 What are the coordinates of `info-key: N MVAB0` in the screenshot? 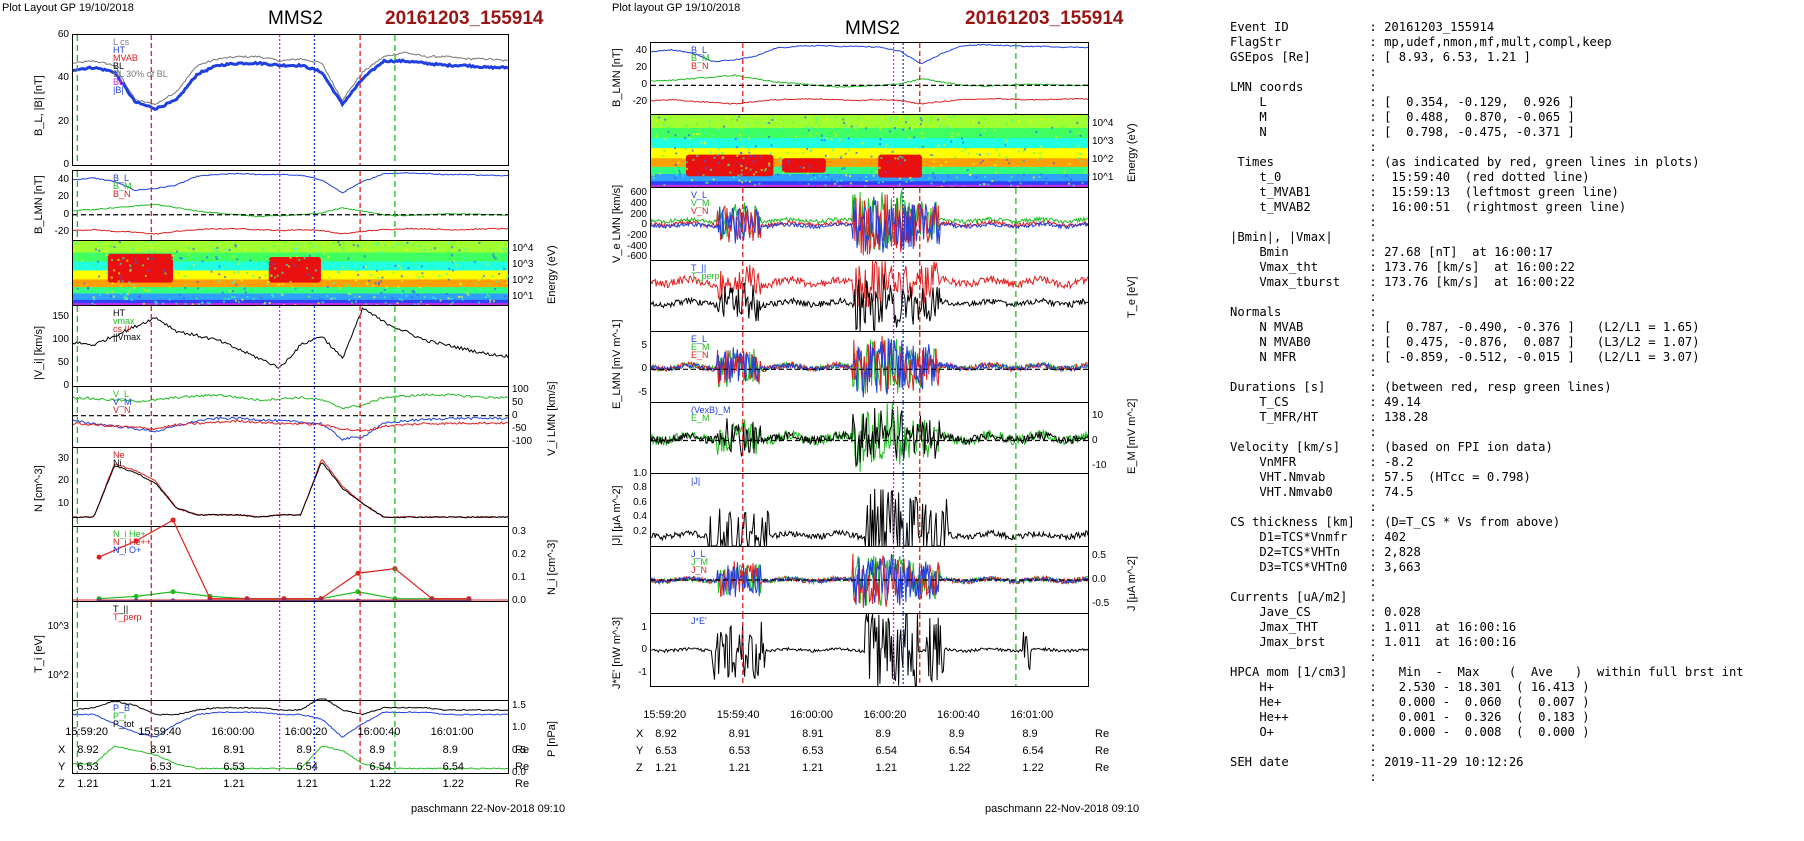 It's located at (1300, 342).